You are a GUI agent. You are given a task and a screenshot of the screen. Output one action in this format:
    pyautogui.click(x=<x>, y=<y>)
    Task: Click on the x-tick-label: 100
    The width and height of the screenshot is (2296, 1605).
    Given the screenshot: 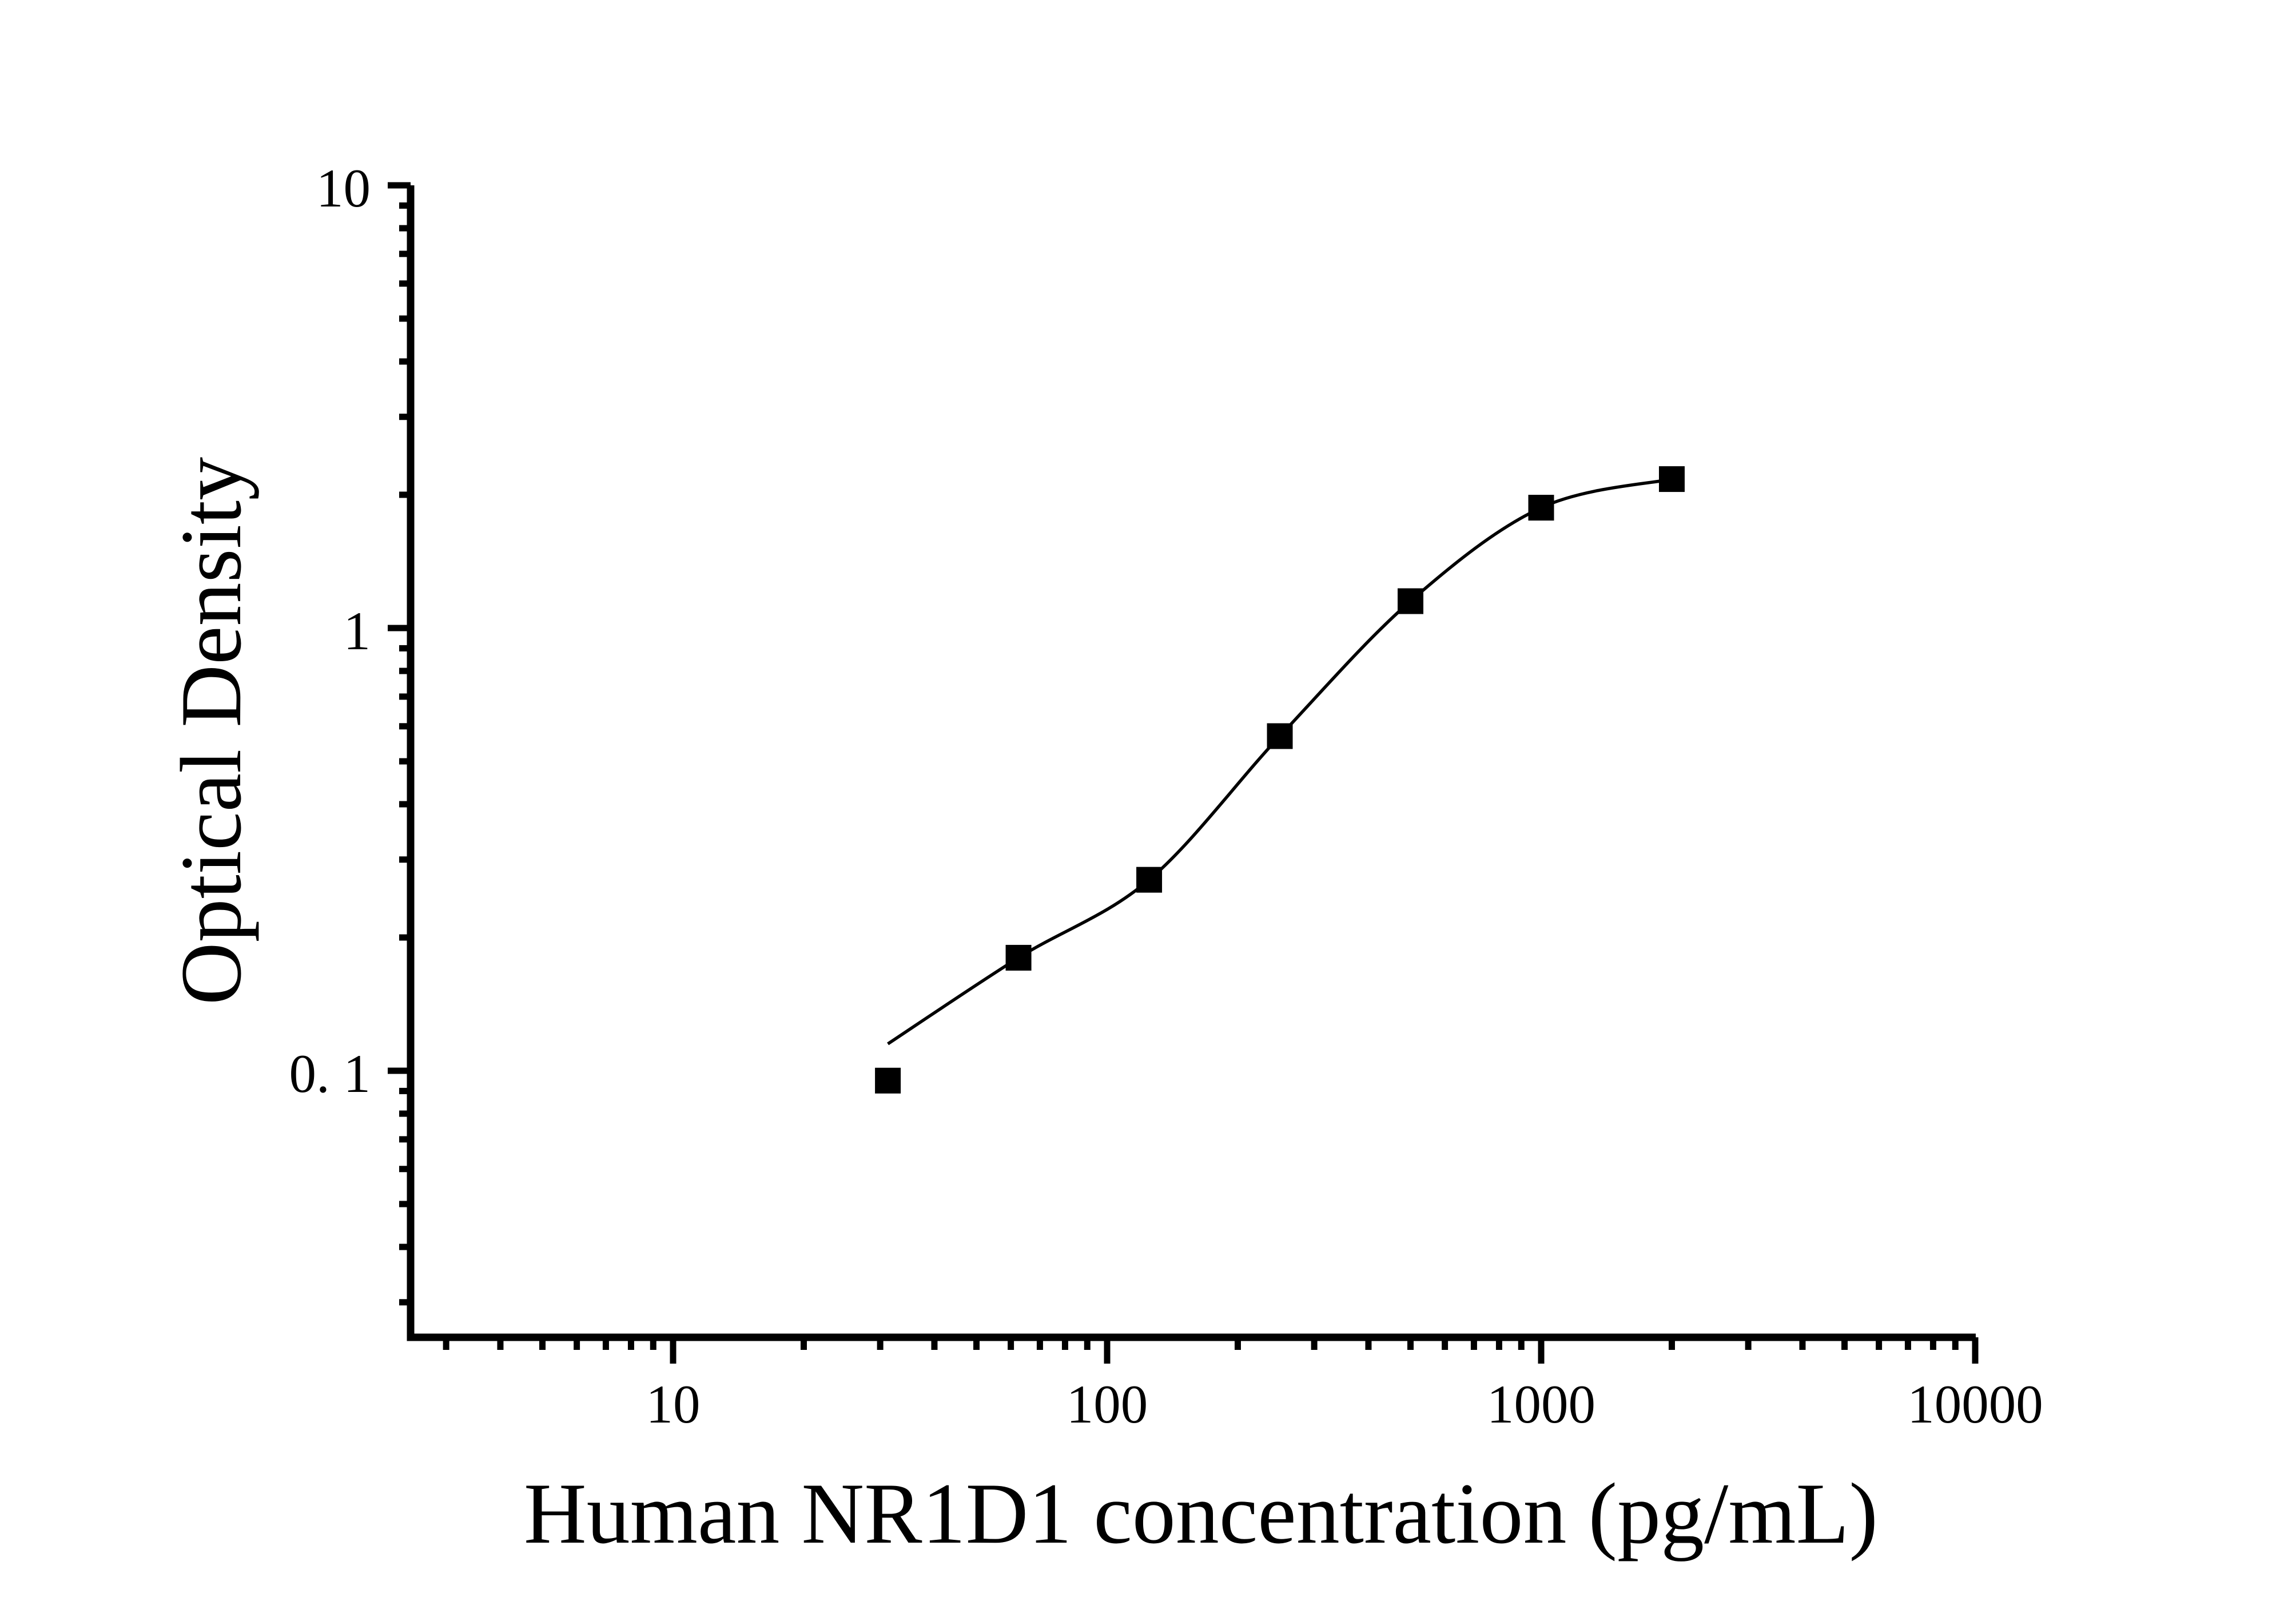 What is the action you would take?
    pyautogui.click(x=1107, y=1404)
    